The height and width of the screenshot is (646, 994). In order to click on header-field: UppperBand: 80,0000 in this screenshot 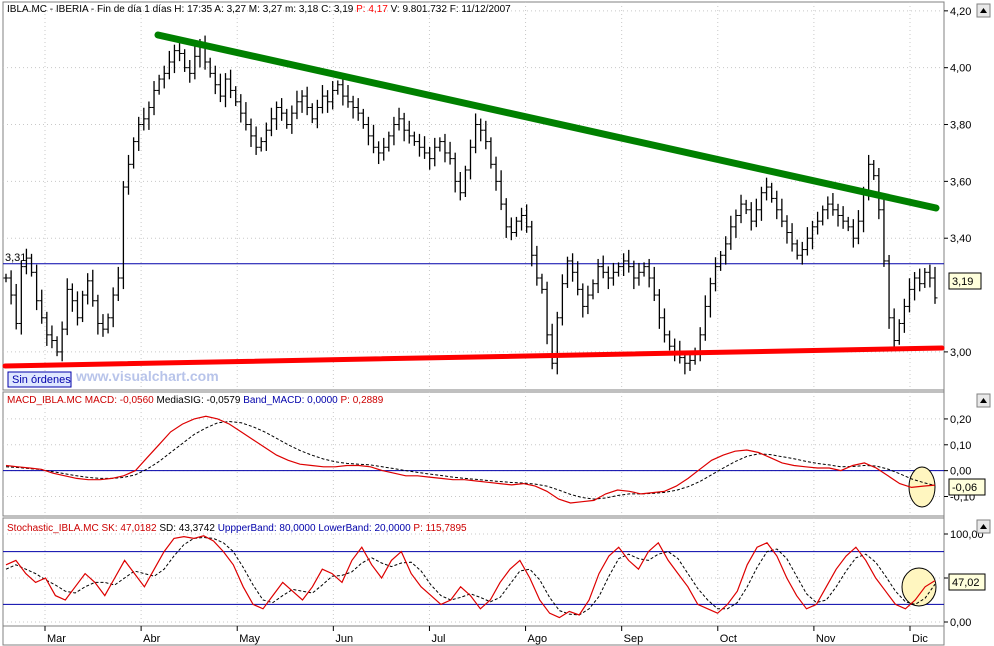, I will do `click(265, 528)`.